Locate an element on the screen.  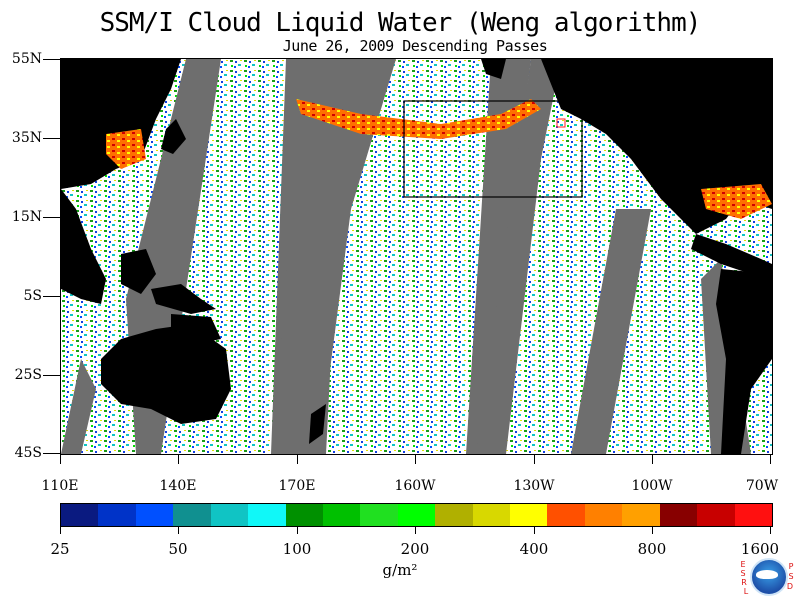
x-tick-label: 140E is located at coordinates (178, 486).